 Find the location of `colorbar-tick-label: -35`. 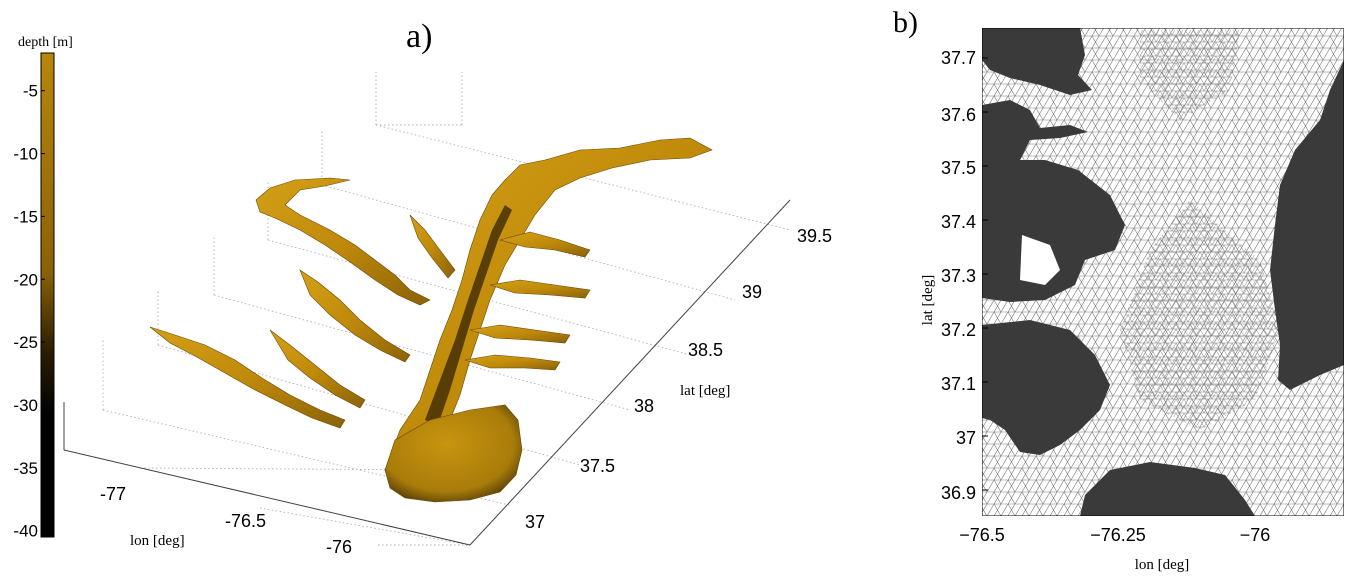

colorbar-tick-label: -35 is located at coordinates (25, 468).